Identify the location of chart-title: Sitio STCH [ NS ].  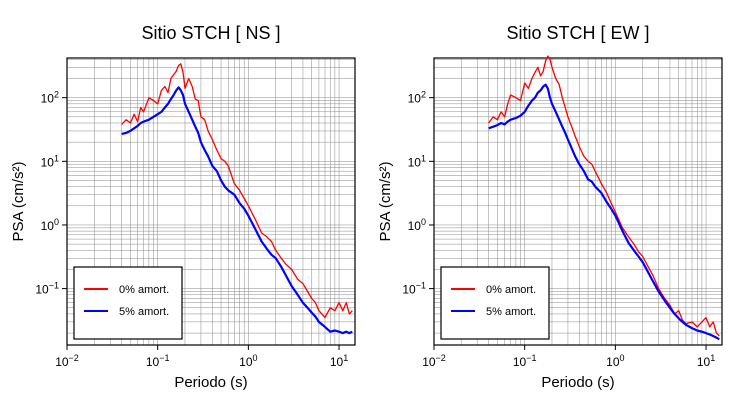
(210, 33).